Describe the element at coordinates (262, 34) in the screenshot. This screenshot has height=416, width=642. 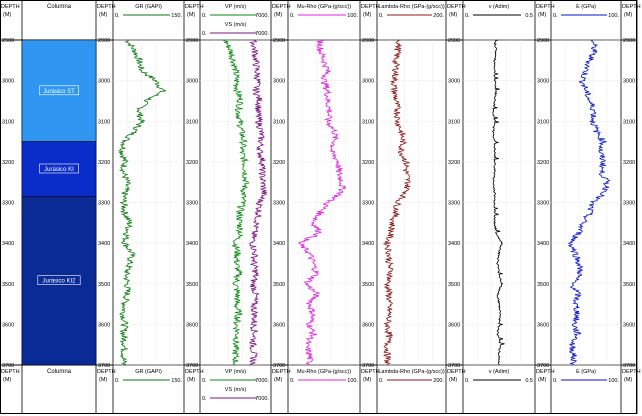
I see `track-header-second-max: 7000.` at that location.